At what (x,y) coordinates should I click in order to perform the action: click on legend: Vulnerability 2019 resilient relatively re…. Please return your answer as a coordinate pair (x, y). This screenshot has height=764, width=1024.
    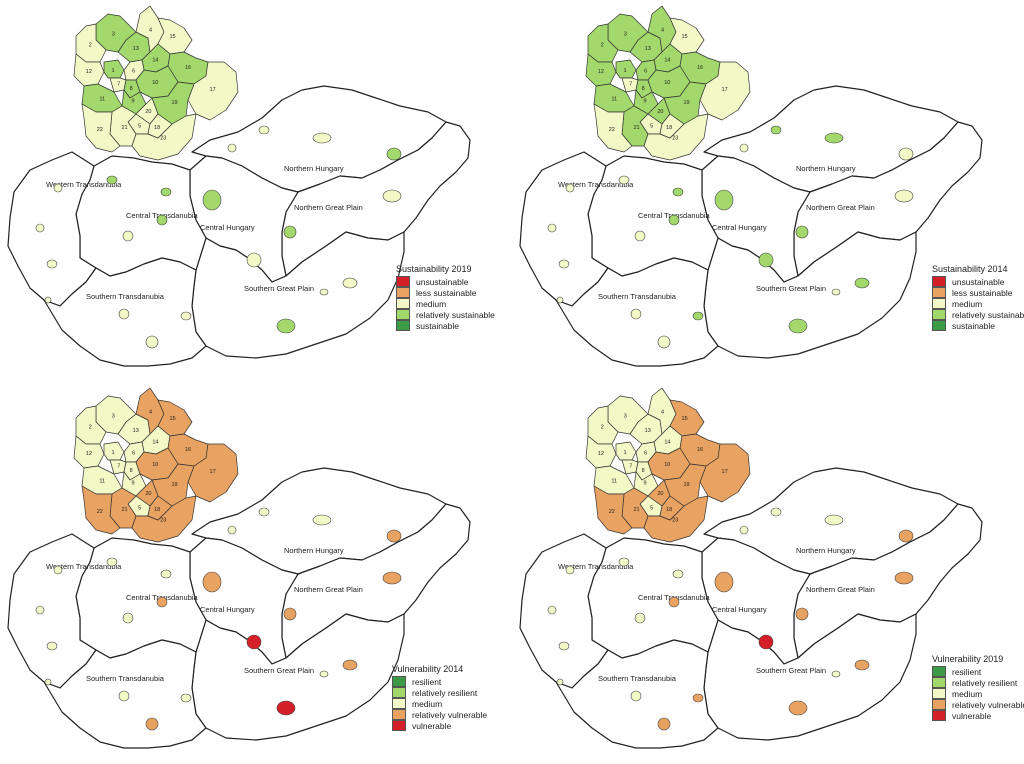
    Looking at the image, I should click on (978, 687).